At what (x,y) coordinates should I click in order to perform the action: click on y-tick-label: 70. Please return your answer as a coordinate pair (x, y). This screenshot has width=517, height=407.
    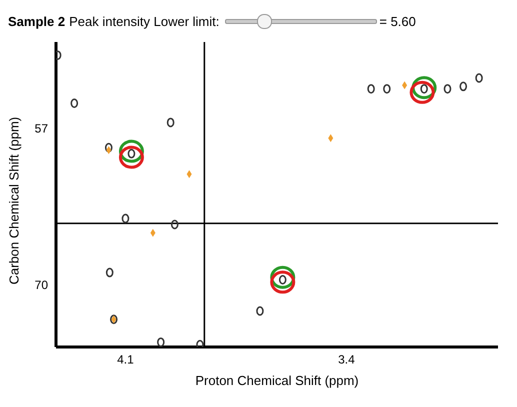
    Looking at the image, I should click on (41, 285).